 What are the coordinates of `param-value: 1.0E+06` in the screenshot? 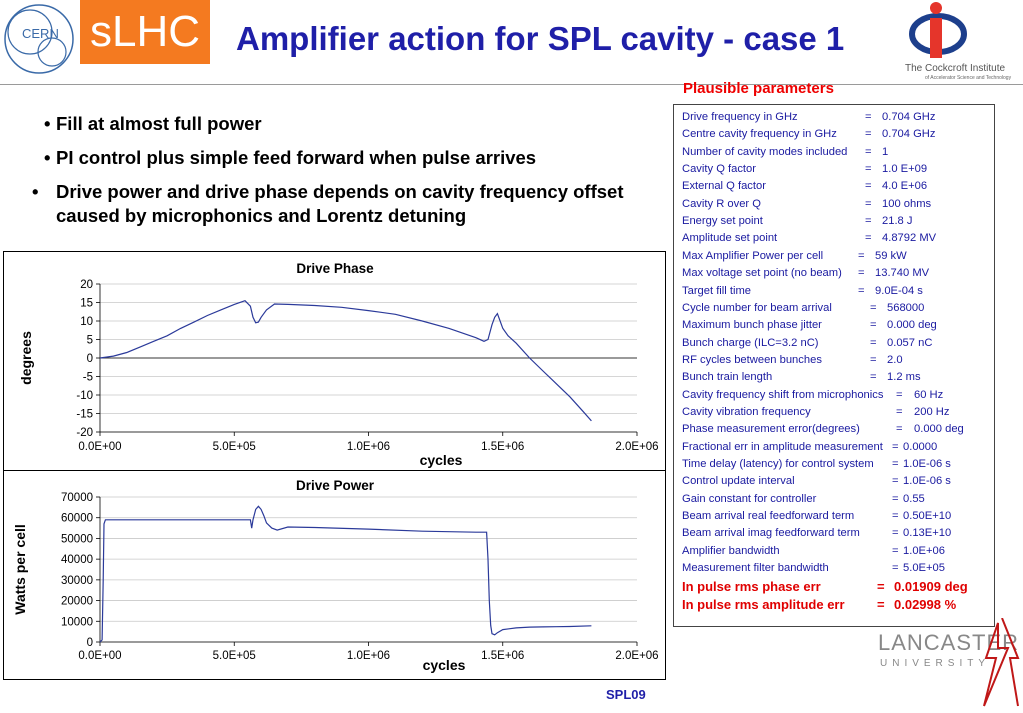 It's located at (924, 550).